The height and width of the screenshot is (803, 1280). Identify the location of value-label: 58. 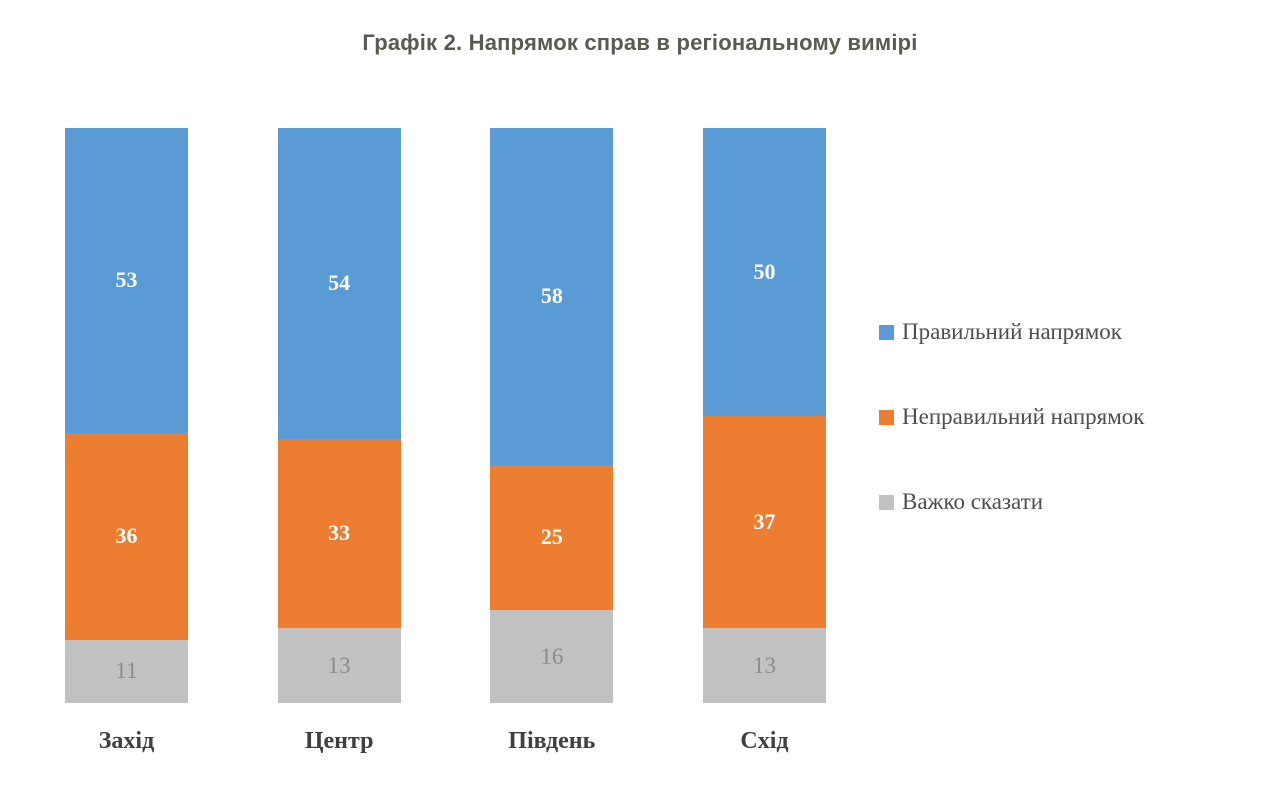
(551, 296).